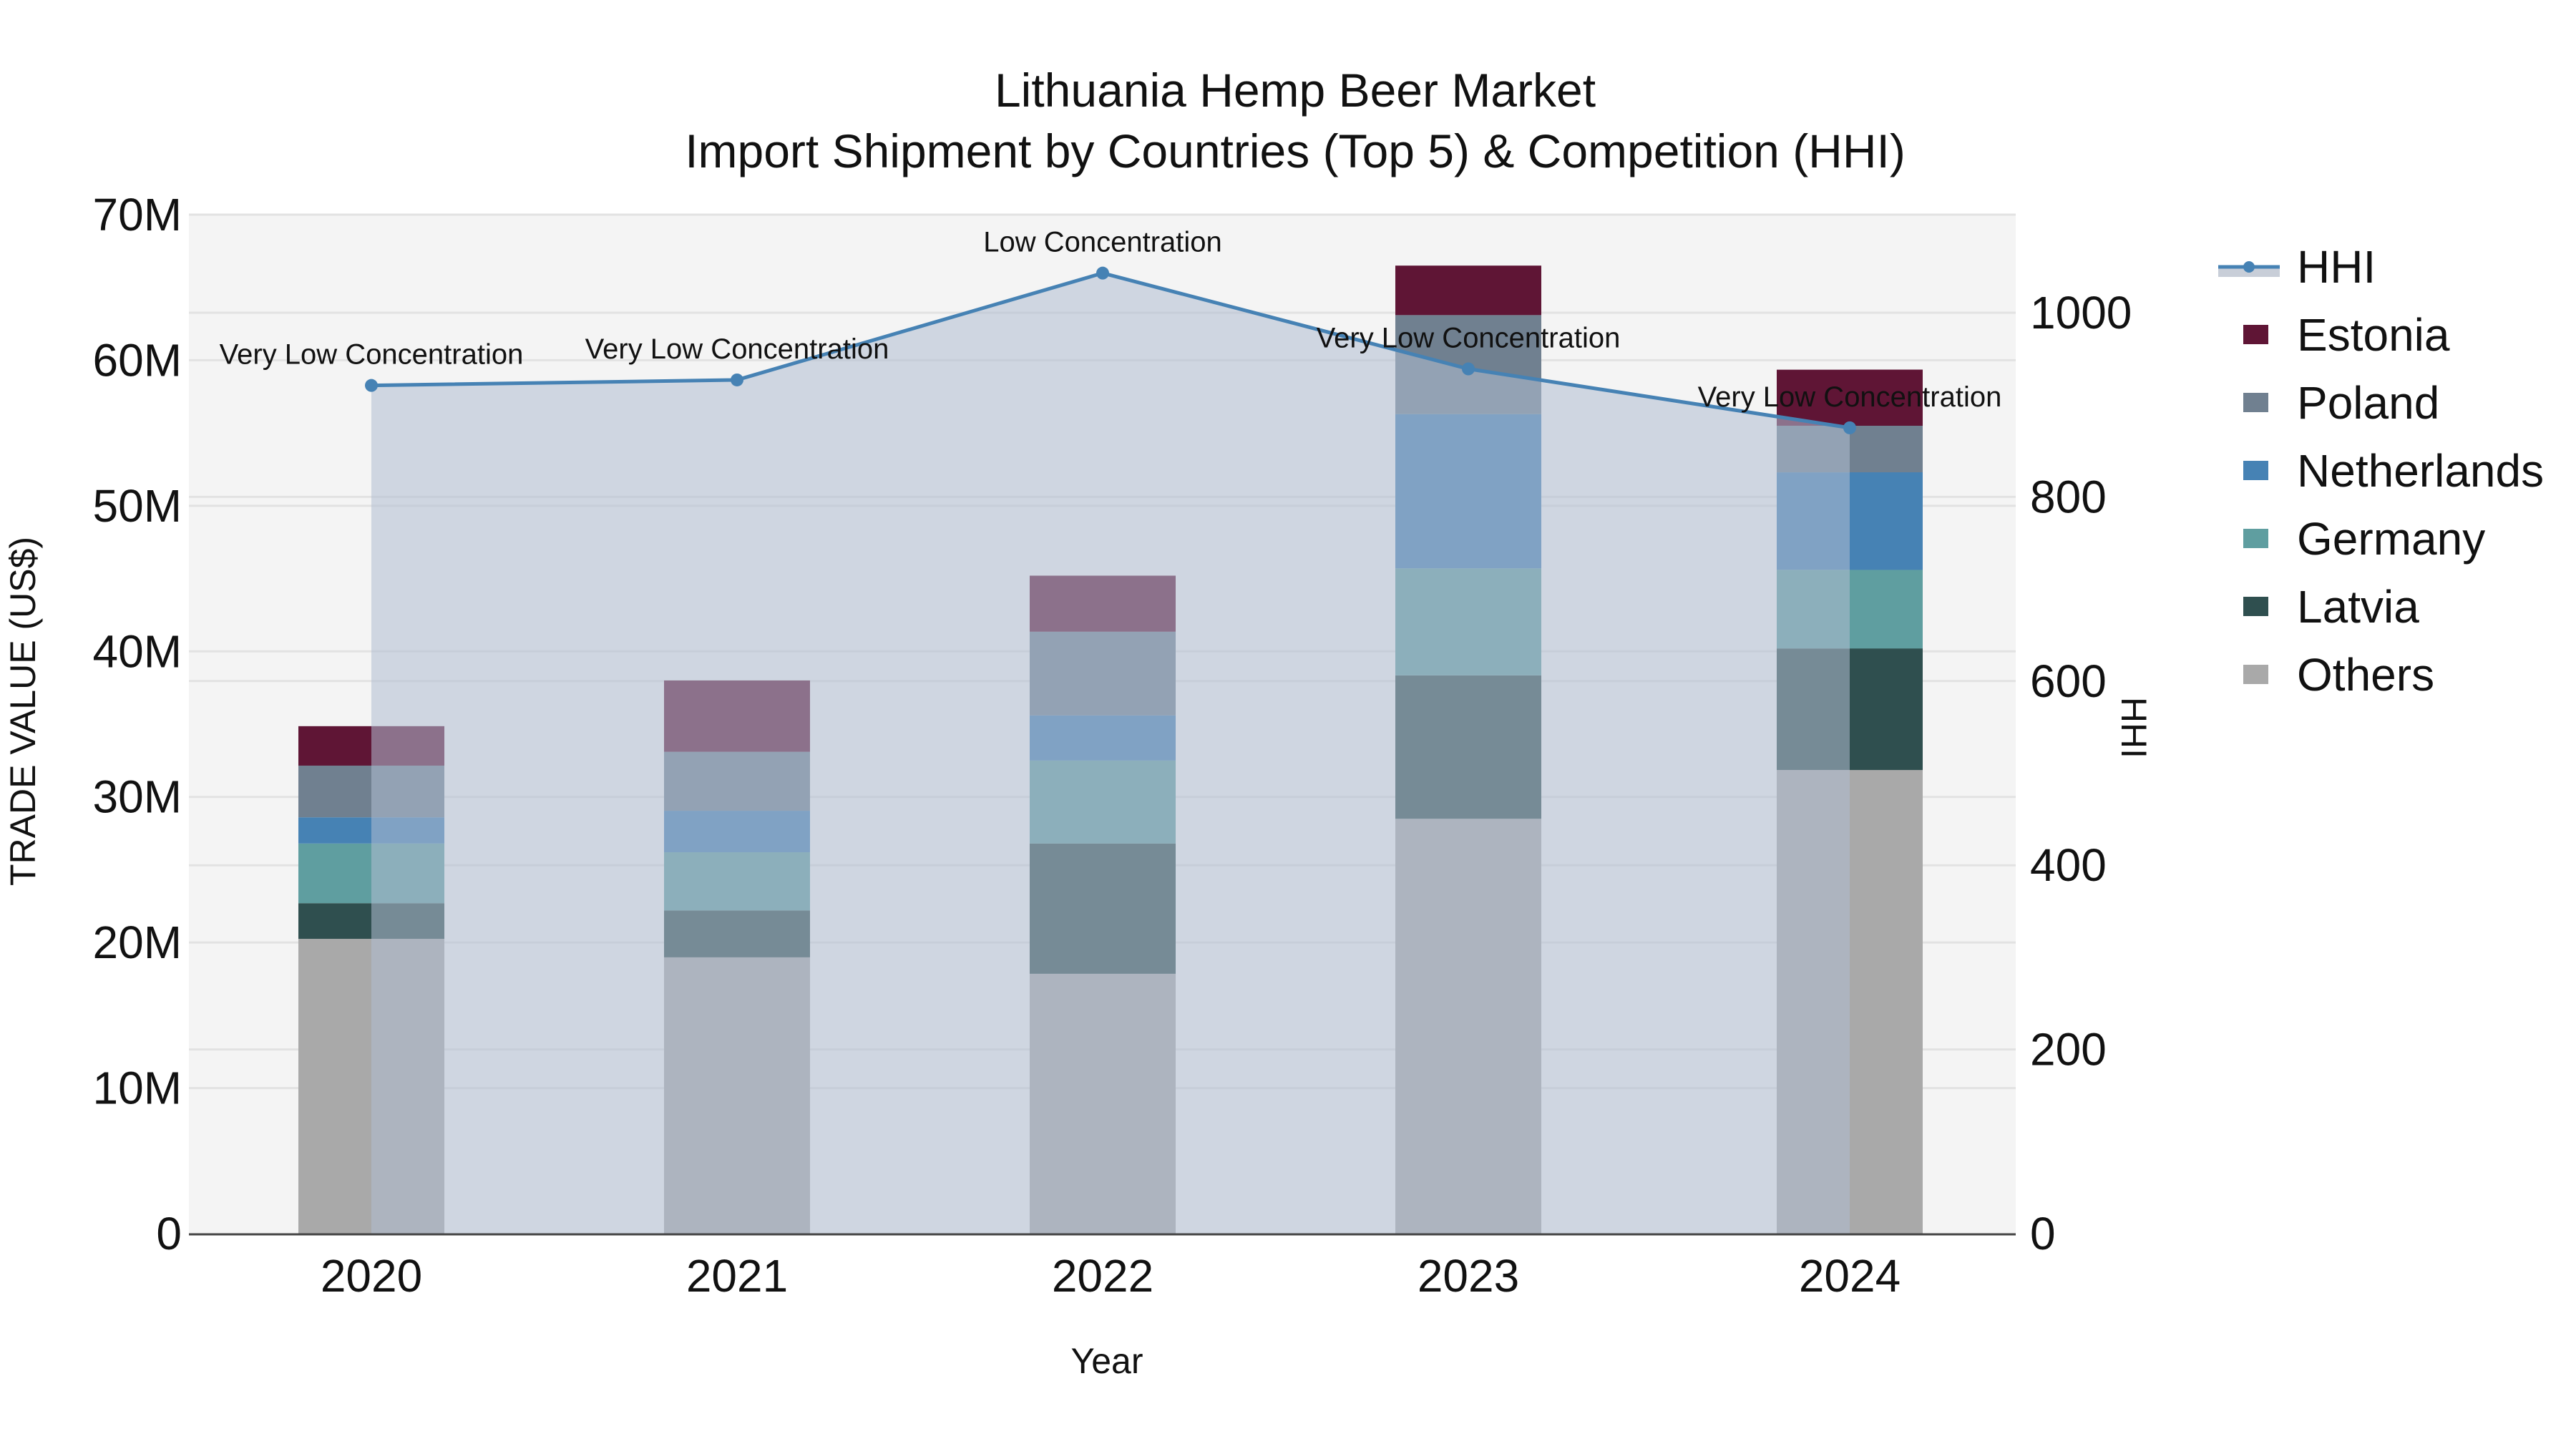 The width and height of the screenshot is (2576, 1449). I want to click on line-marker-icon, so click(2249, 268).